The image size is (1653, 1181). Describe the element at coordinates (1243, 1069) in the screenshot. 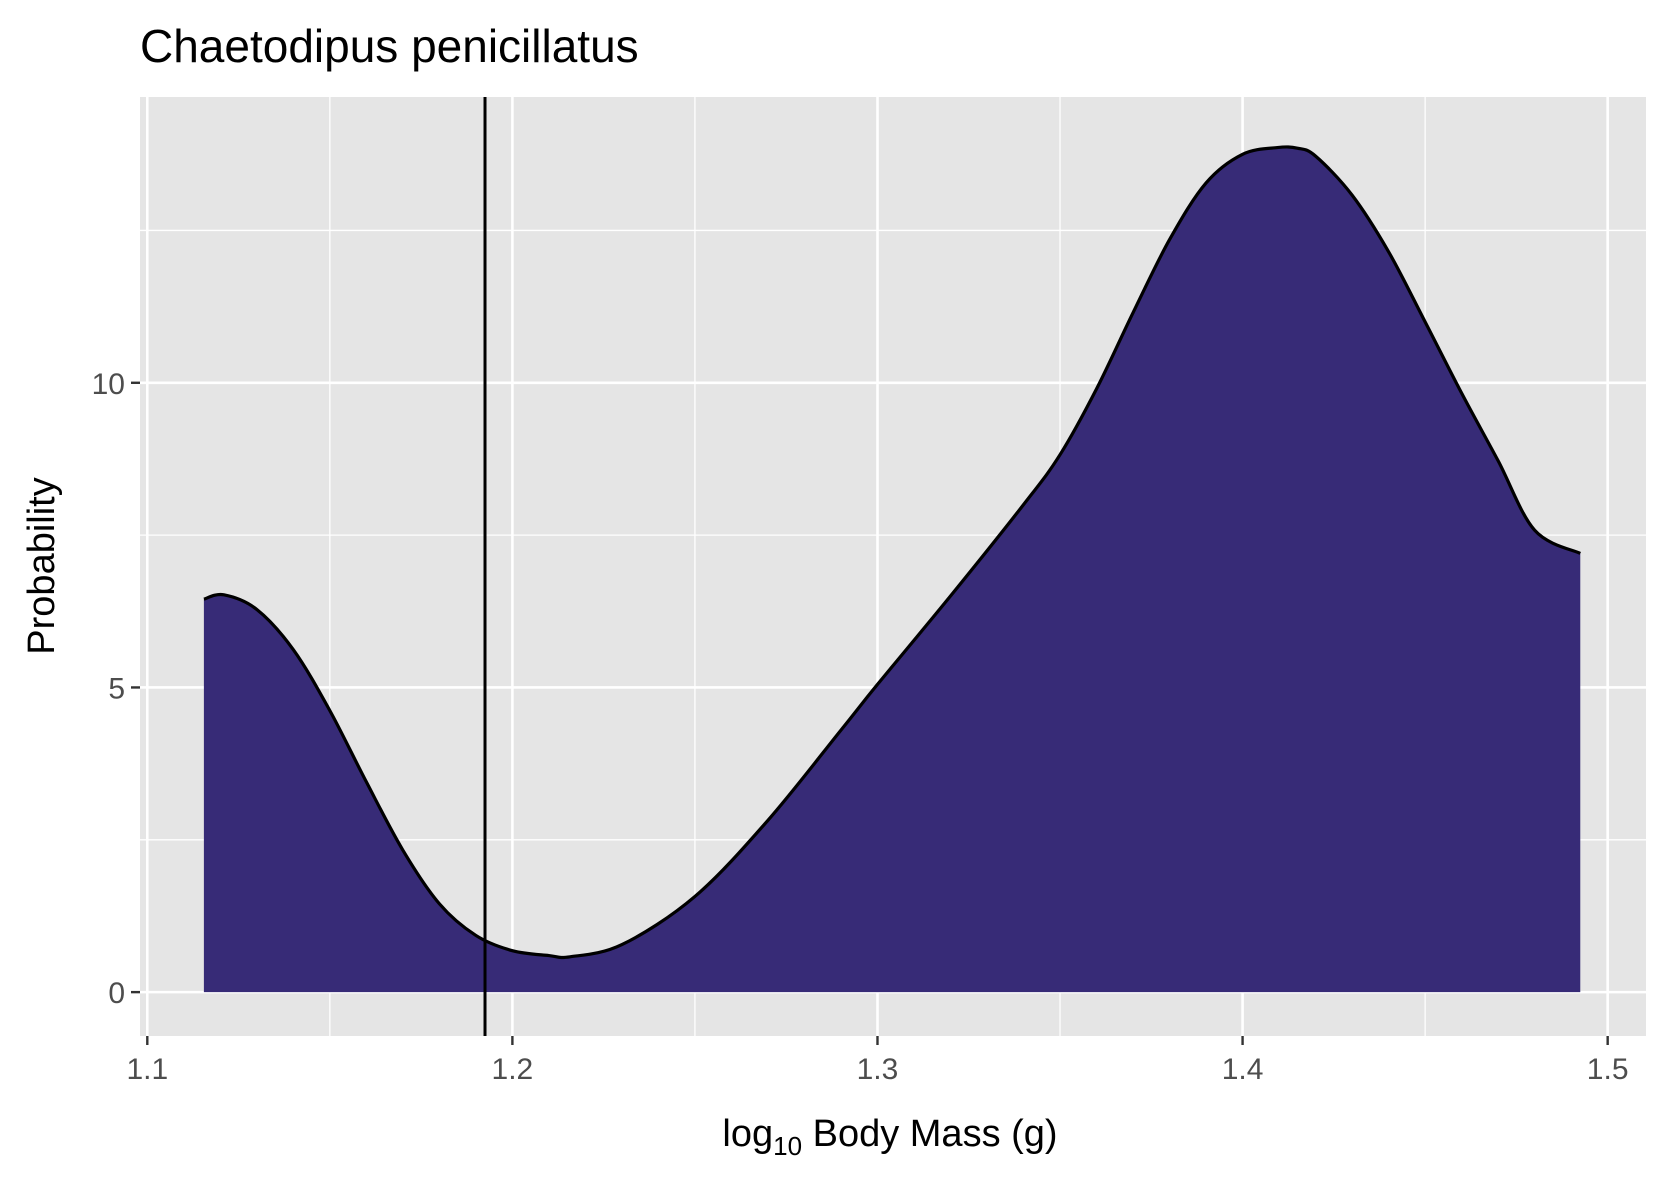

I see `x-tick-label: 1.4` at that location.